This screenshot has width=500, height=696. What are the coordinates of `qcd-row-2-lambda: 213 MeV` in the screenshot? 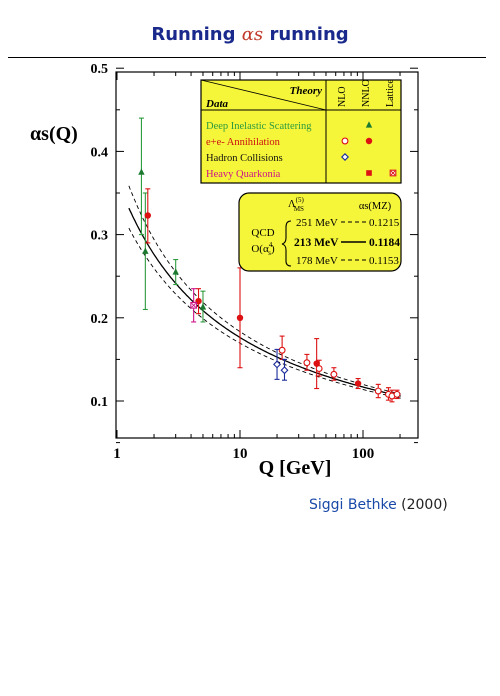 It's located at (316, 243).